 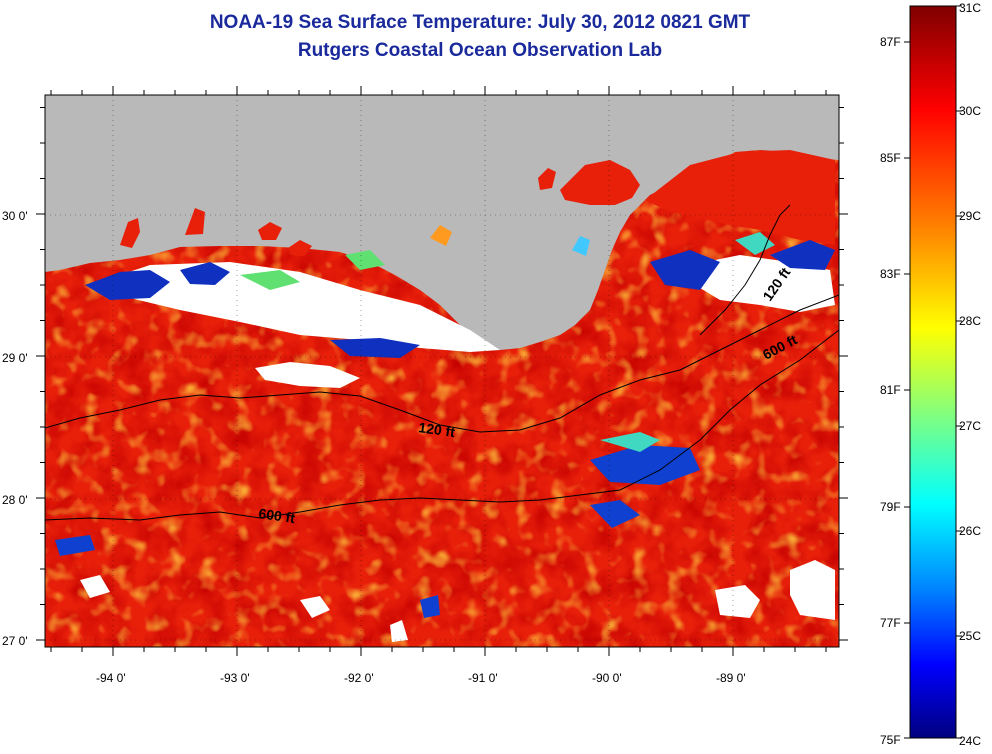 What do you see at coordinates (111, 678) in the screenshot?
I see `lon-label: -94 0'` at bounding box center [111, 678].